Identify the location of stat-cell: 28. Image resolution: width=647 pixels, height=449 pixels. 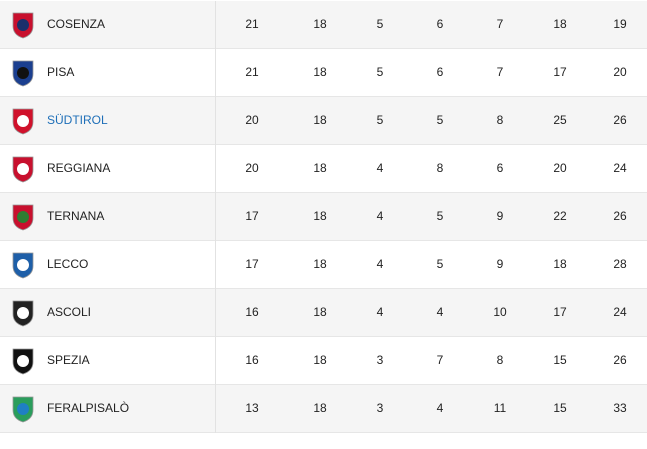
(620, 264).